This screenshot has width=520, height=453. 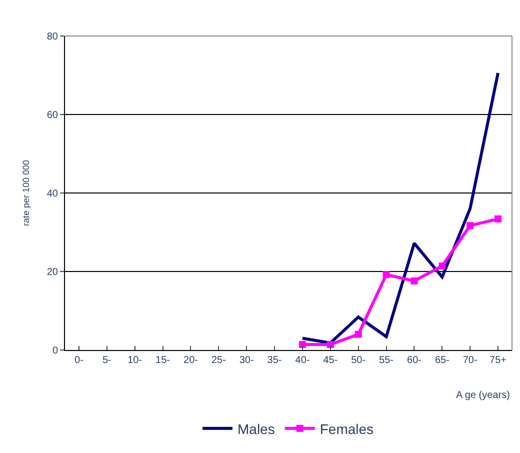 What do you see at coordinates (442, 360) in the screenshot?
I see `x-tick-label: 65-` at bounding box center [442, 360].